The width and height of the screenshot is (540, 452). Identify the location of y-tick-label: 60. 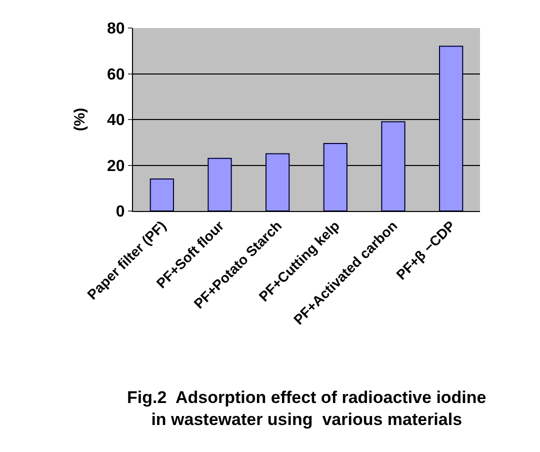
(116, 75).